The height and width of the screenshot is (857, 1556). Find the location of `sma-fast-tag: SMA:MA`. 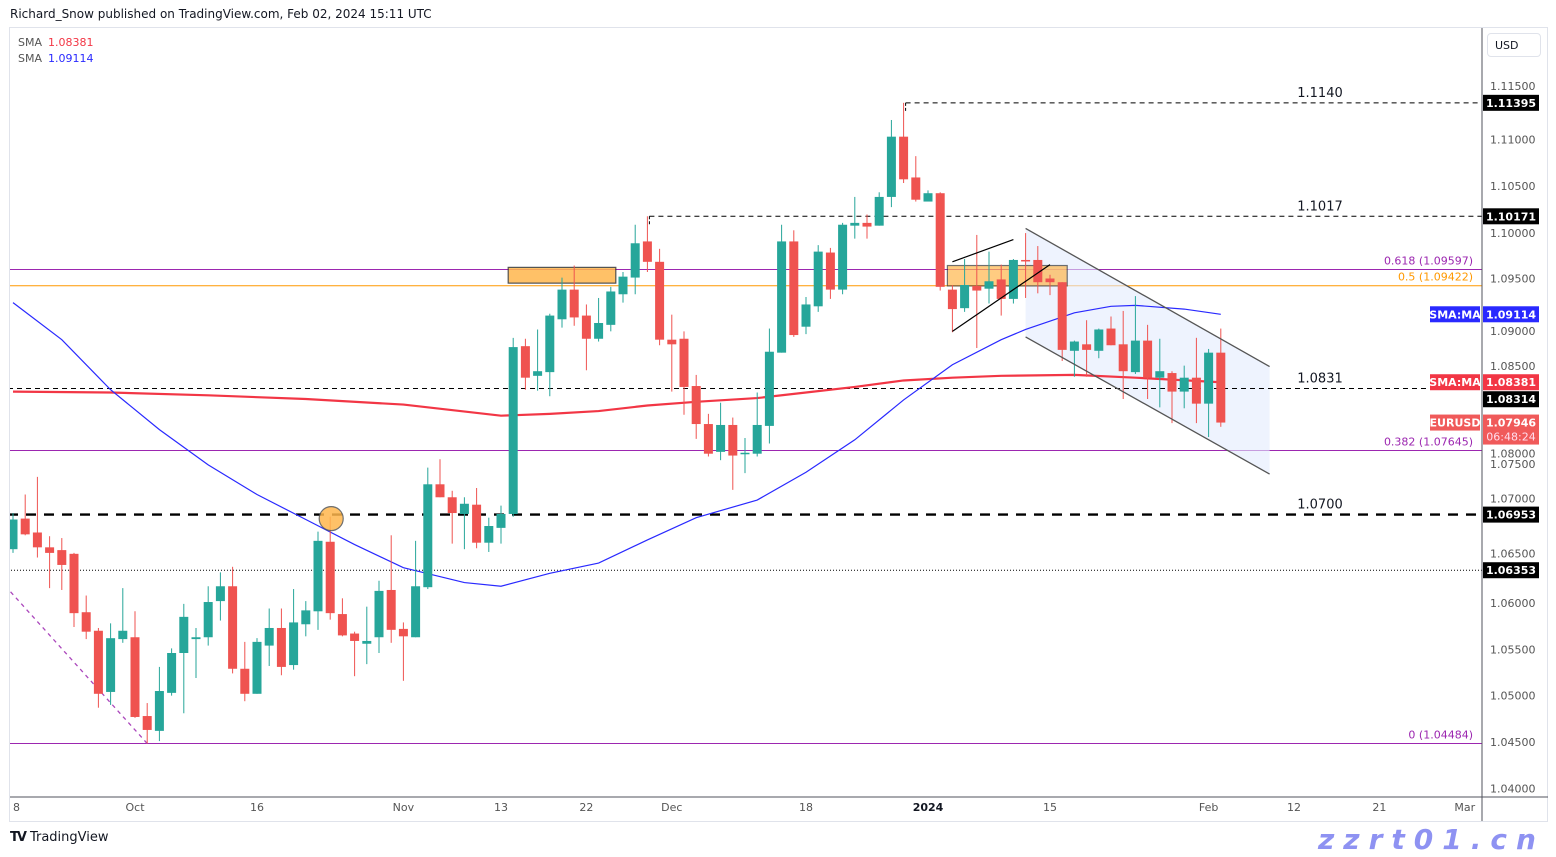

sma-fast-tag: SMA:MA is located at coordinates (1455, 314).